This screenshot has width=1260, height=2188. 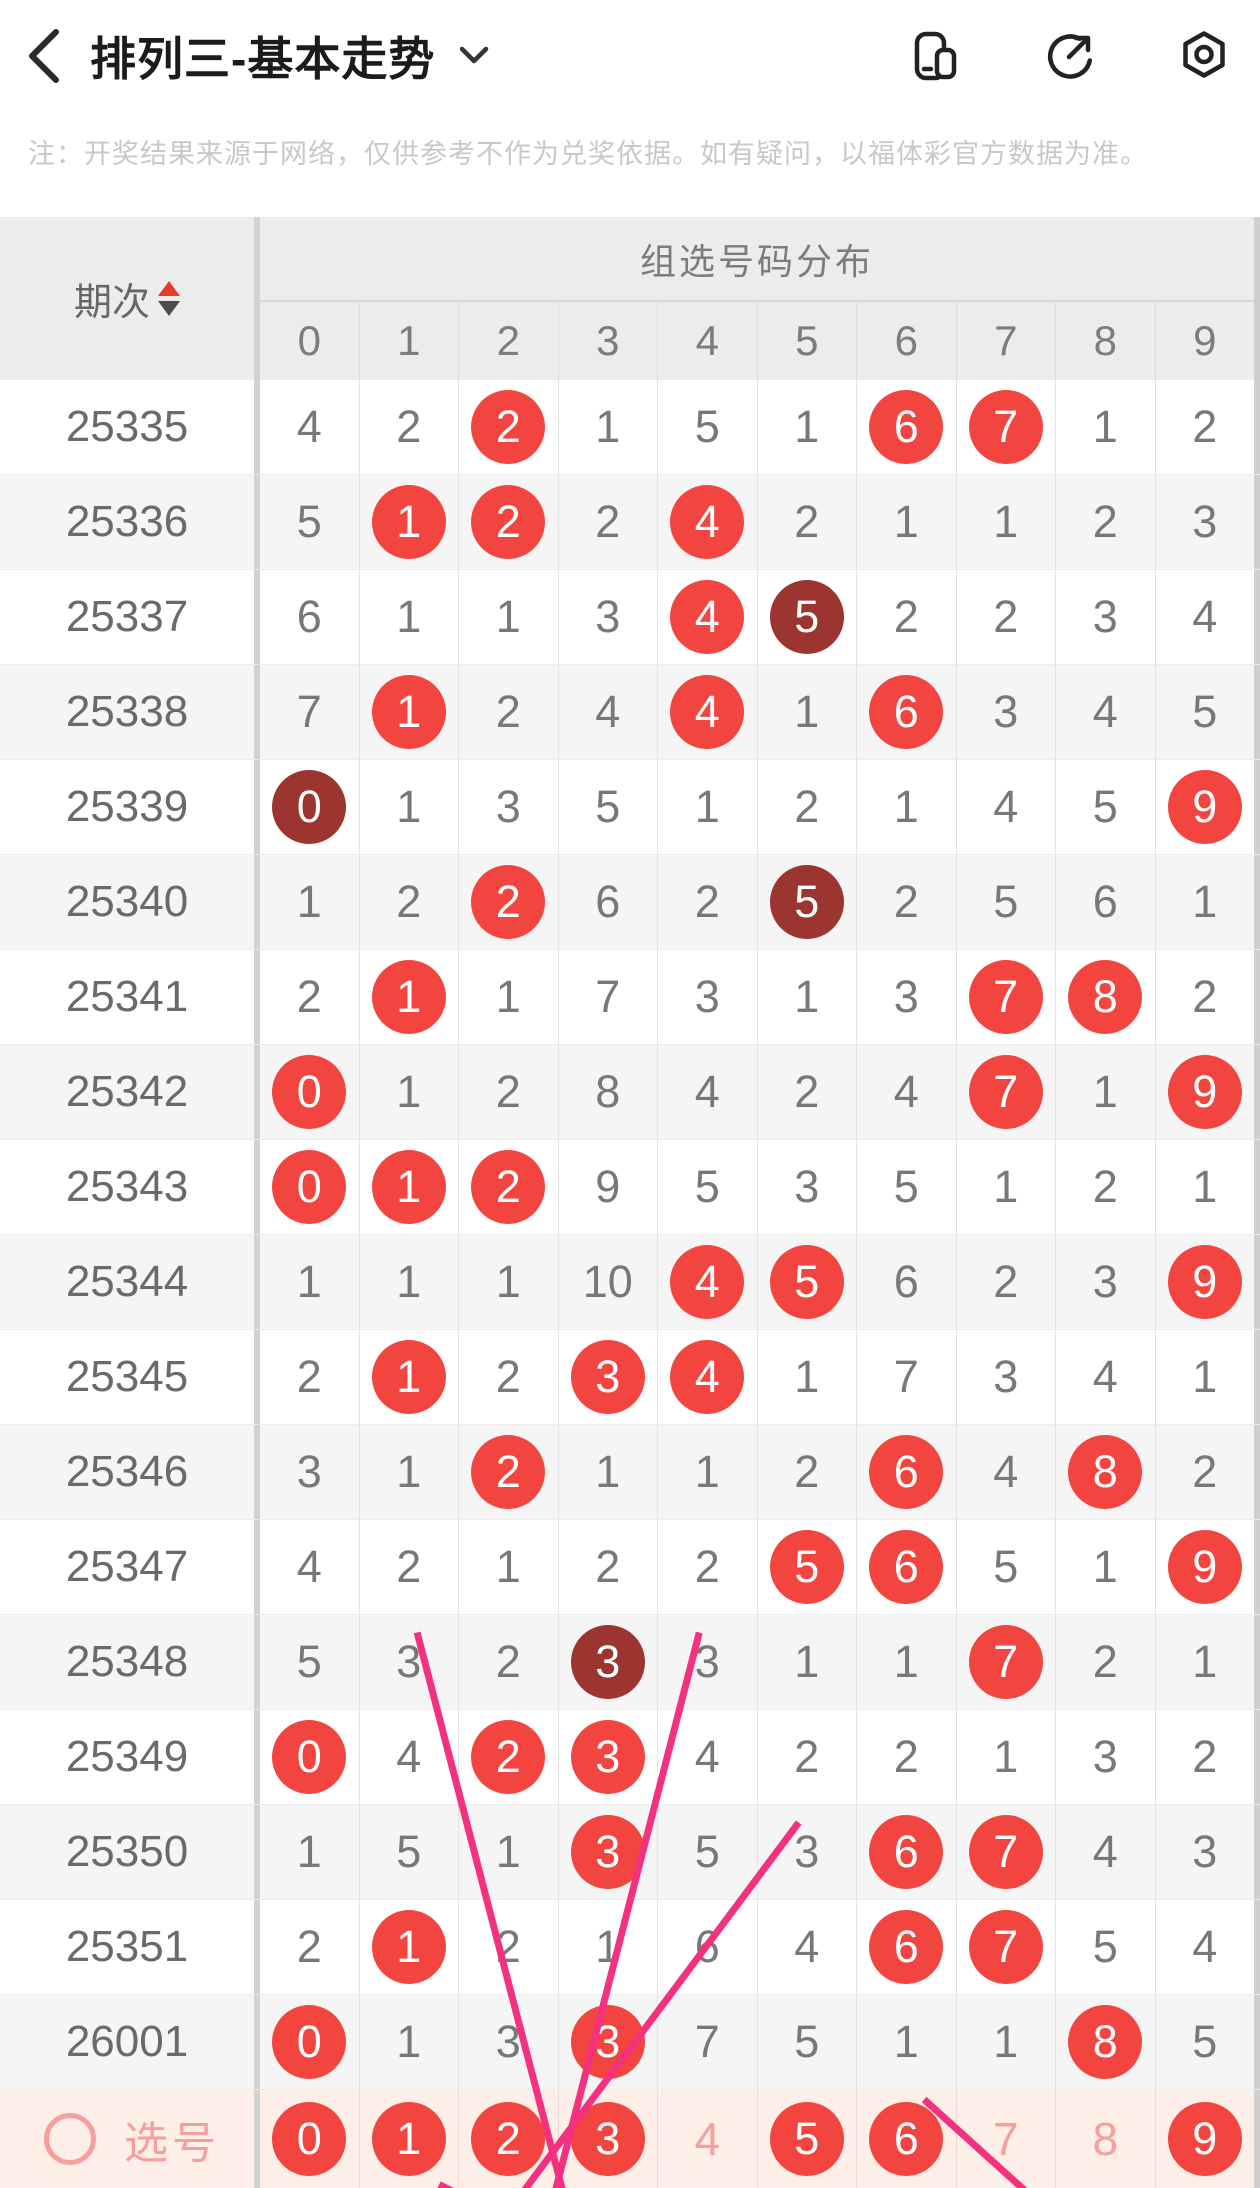 I want to click on miss-circle-red: 4, so click(x=707, y=617).